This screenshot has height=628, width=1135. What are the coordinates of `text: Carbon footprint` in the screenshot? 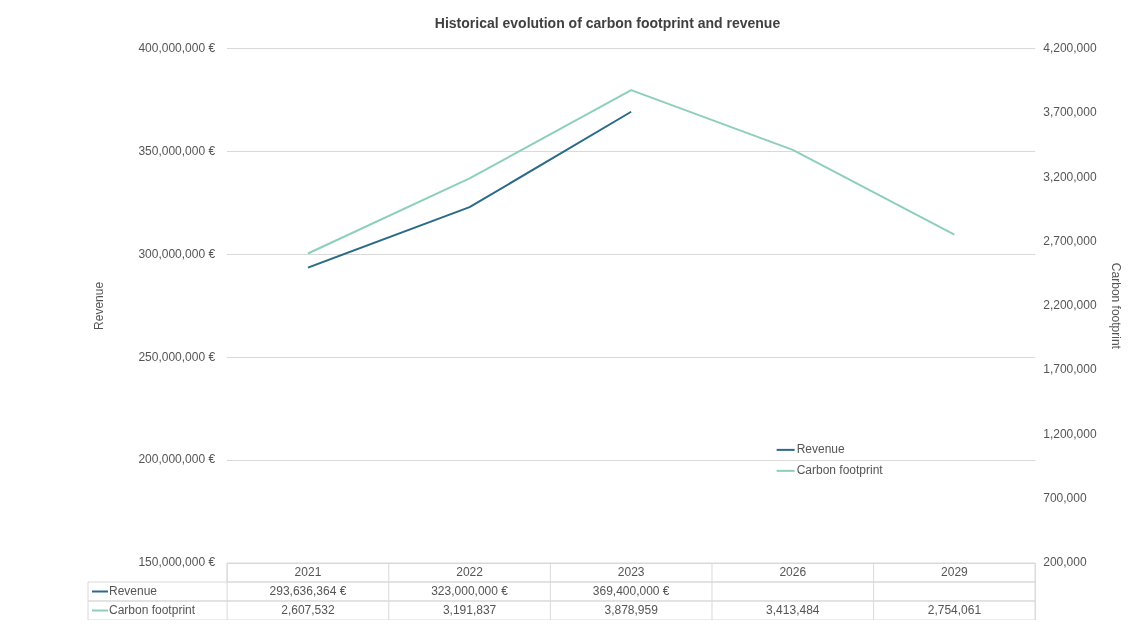 It's located at (152, 609).